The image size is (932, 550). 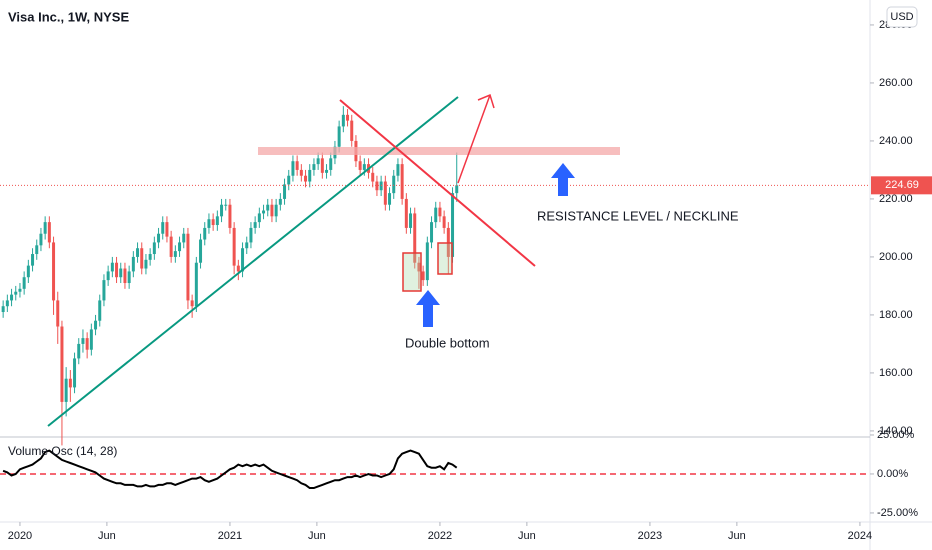 I want to click on y-tick-label: 240.00, so click(x=896, y=141).